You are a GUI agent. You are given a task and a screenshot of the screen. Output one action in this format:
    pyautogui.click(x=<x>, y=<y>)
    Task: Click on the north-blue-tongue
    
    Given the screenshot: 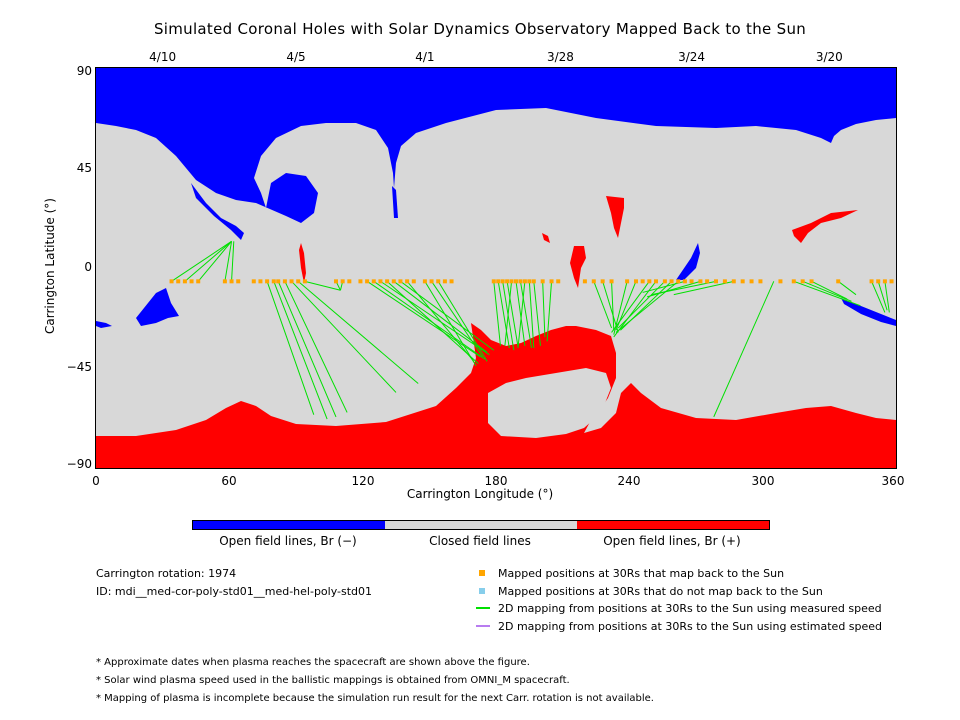 What is the action you would take?
    pyautogui.click(x=217, y=211)
    